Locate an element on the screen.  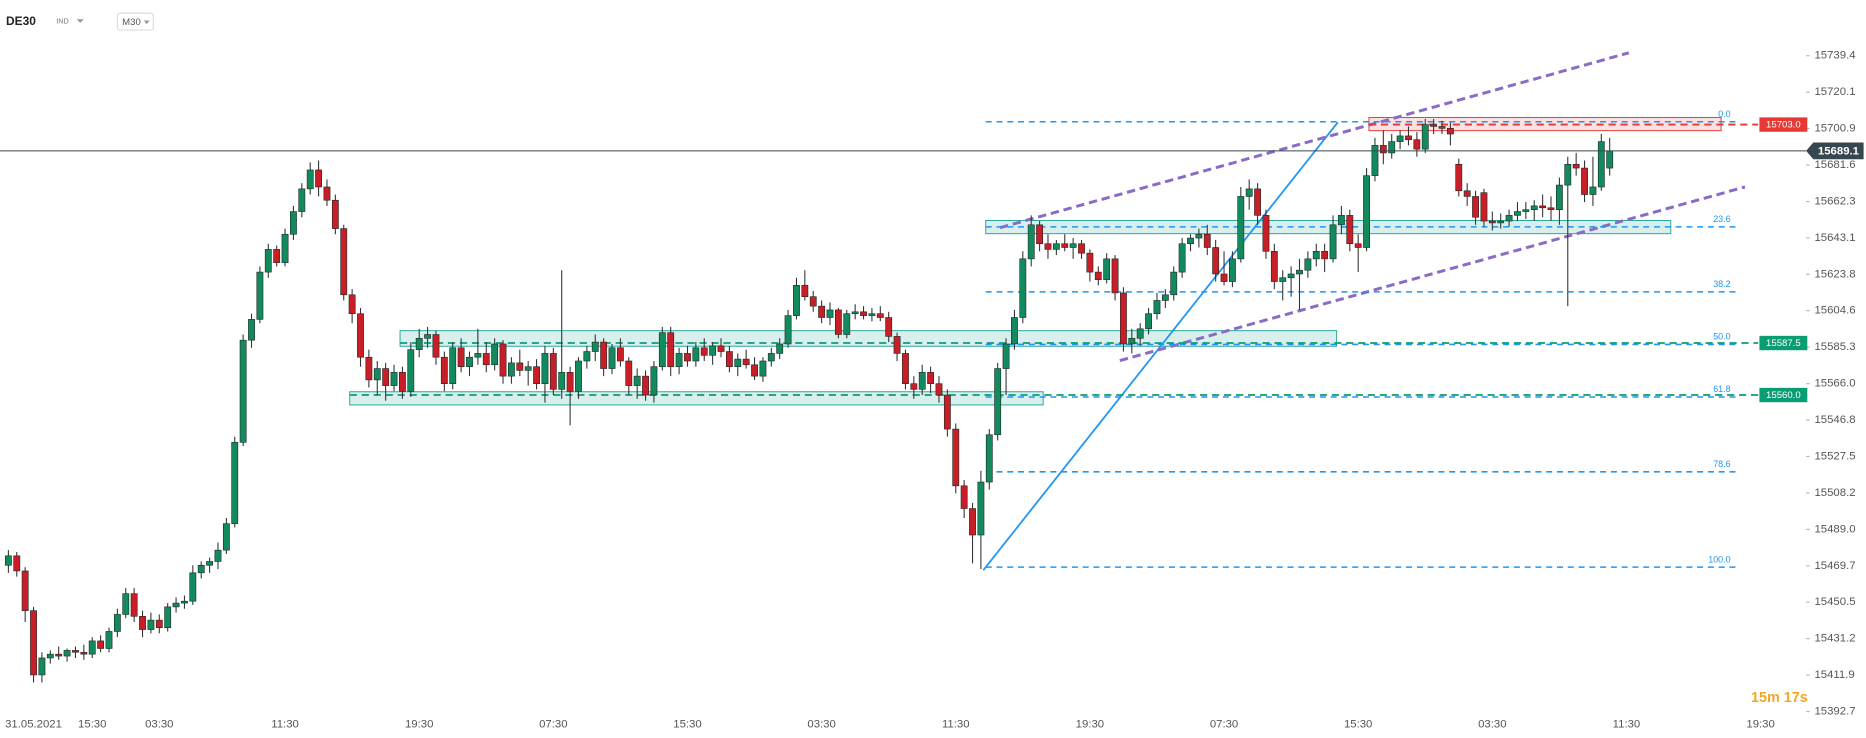
y-tick-label: 15392.7 is located at coordinates (1834, 711).